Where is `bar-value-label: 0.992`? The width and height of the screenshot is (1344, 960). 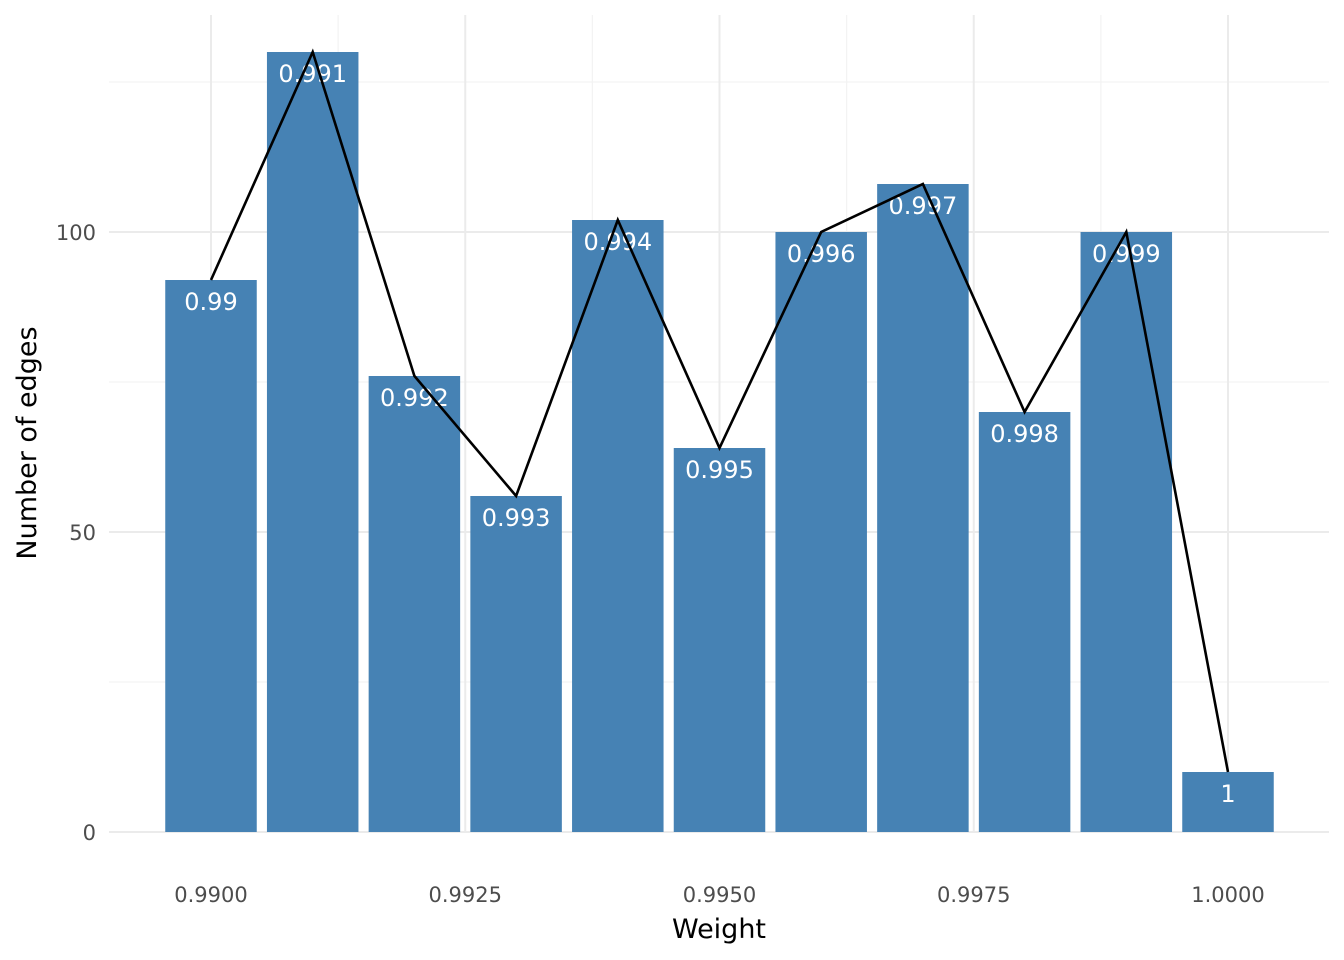 bar-value-label: 0.992 is located at coordinates (414, 398).